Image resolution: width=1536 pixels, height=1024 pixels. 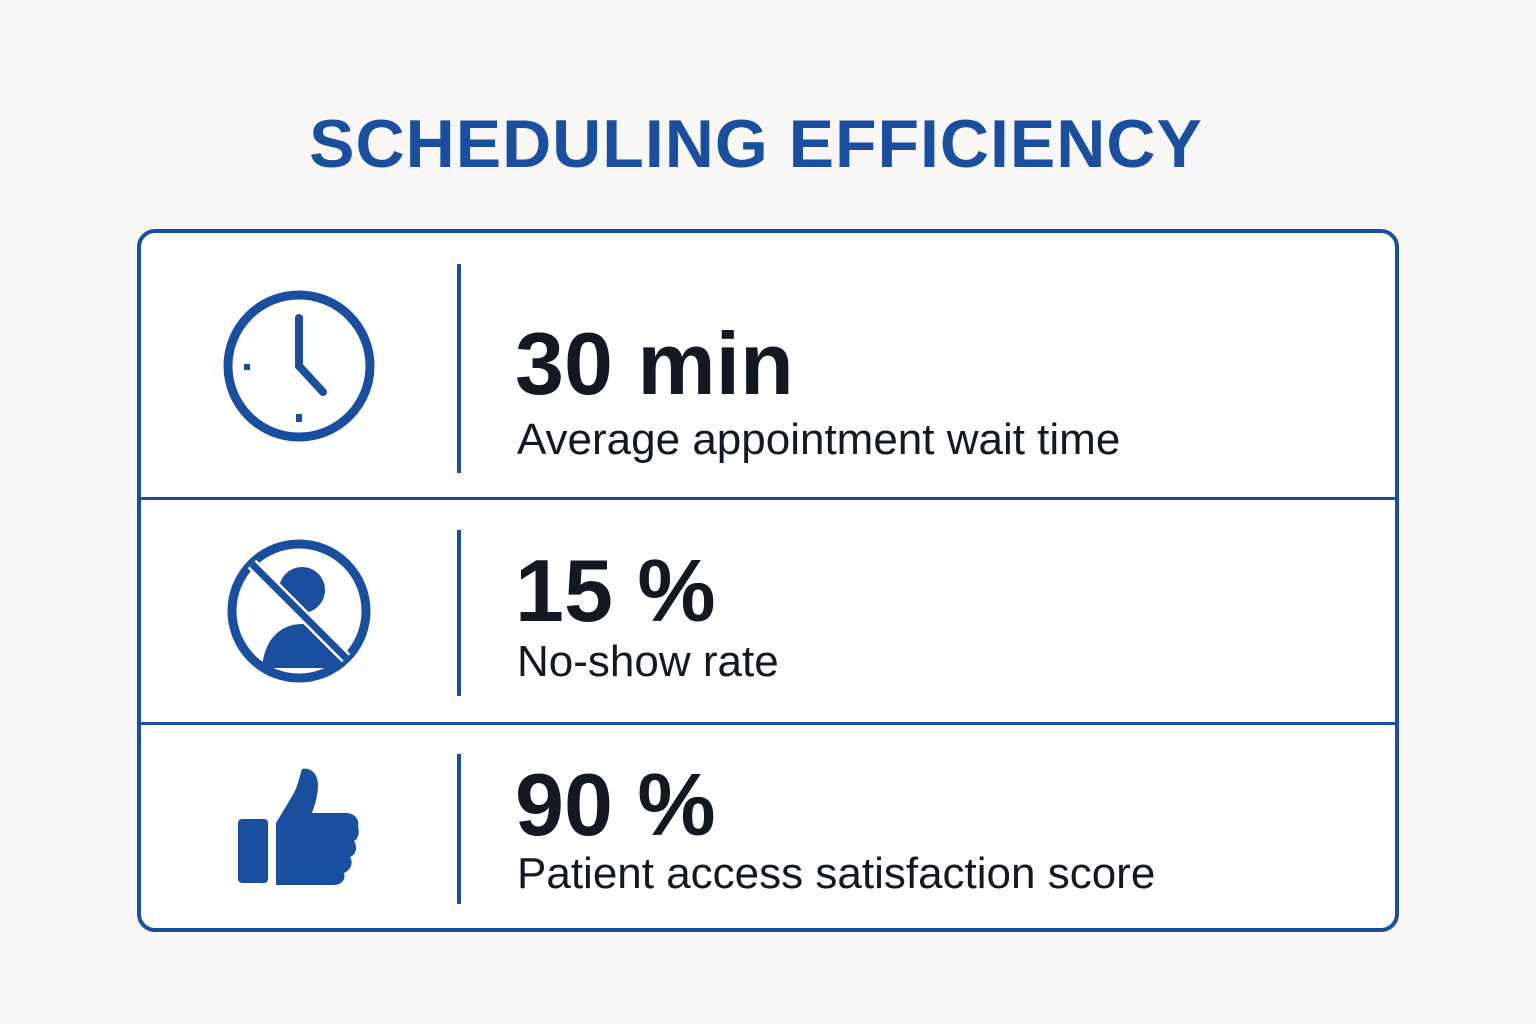 What do you see at coordinates (615, 590) in the screenshot?
I see `metric-value: 15 %` at bounding box center [615, 590].